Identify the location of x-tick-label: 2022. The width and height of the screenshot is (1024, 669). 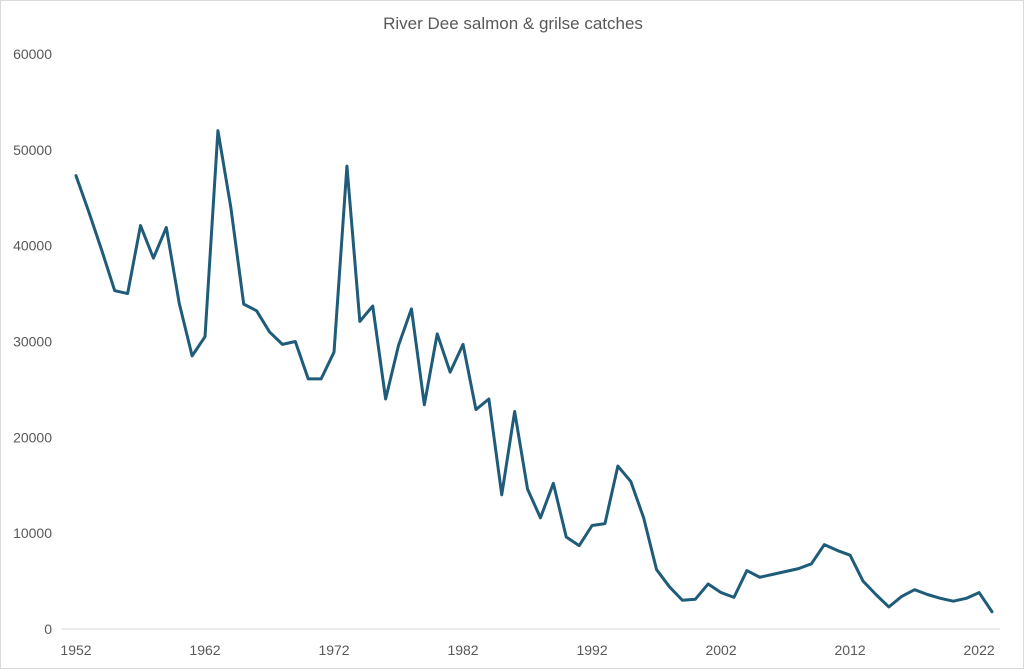
(979, 650).